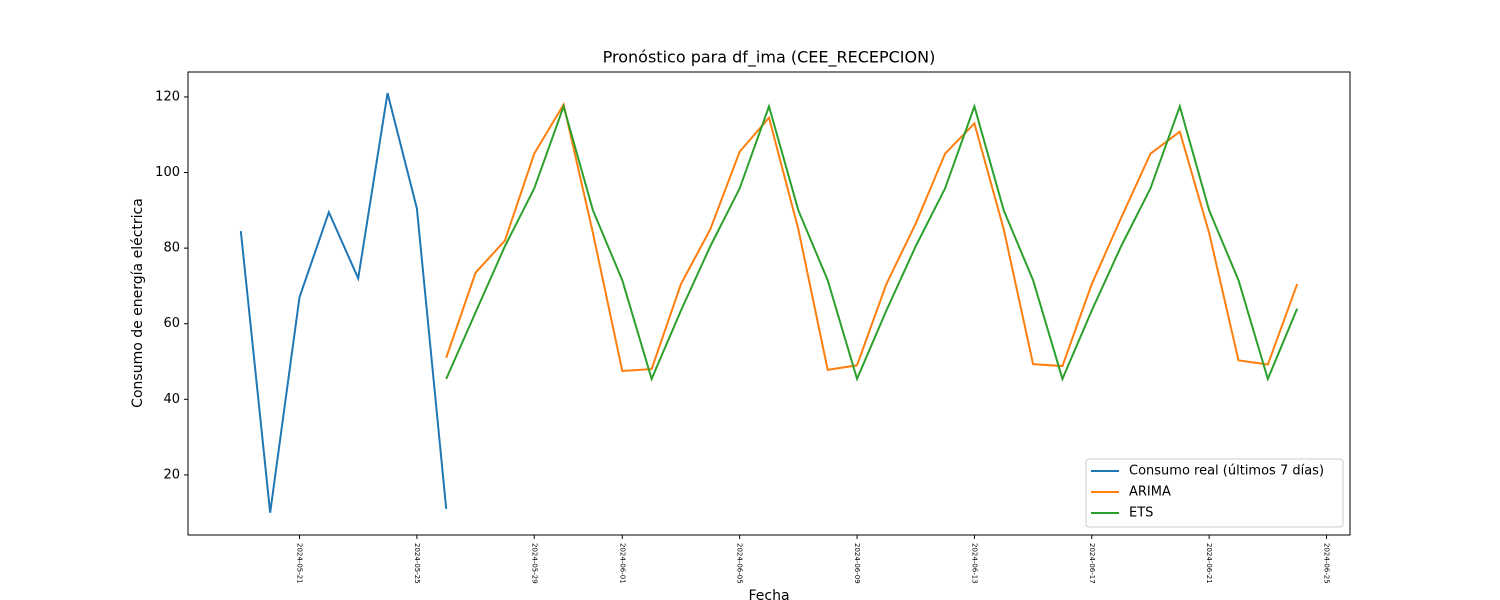 Image resolution: width=1500 pixels, height=600 pixels. Describe the element at coordinates (1226, 471) in the screenshot. I see `legend-label: Consumo real (últimos 7 días)` at that location.